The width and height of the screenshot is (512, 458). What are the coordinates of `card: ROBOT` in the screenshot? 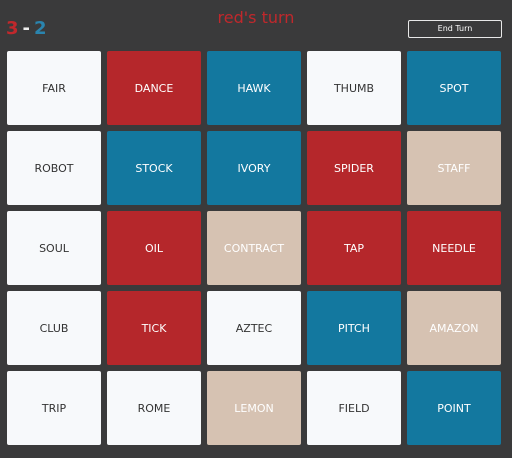 It's located at (54, 168).